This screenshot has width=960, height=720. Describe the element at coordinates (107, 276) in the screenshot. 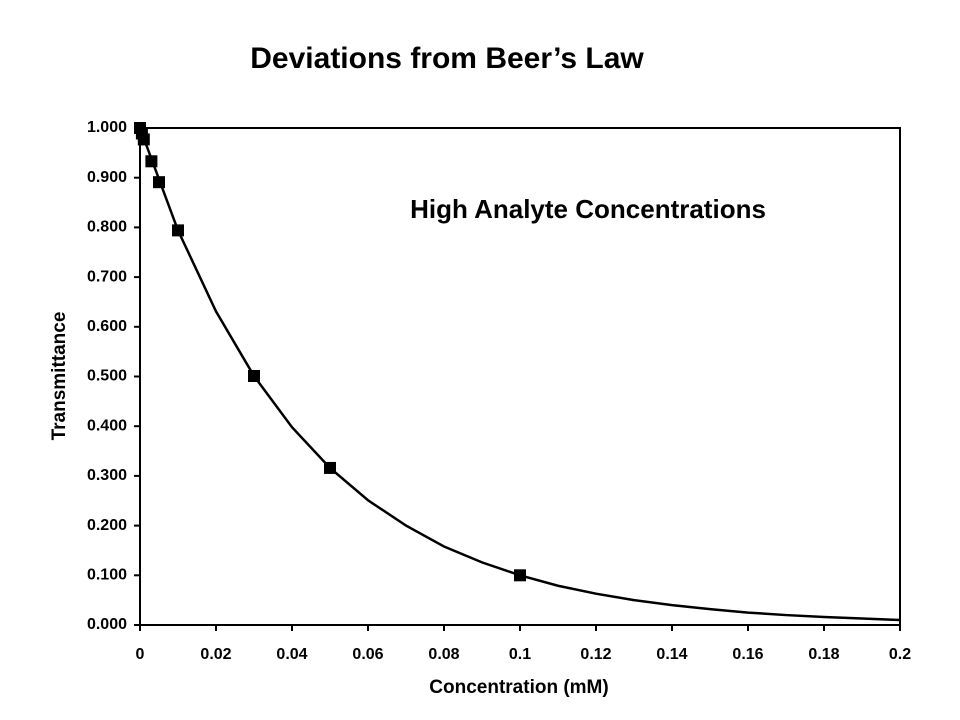

I see `y-tick-label: 0.700` at that location.